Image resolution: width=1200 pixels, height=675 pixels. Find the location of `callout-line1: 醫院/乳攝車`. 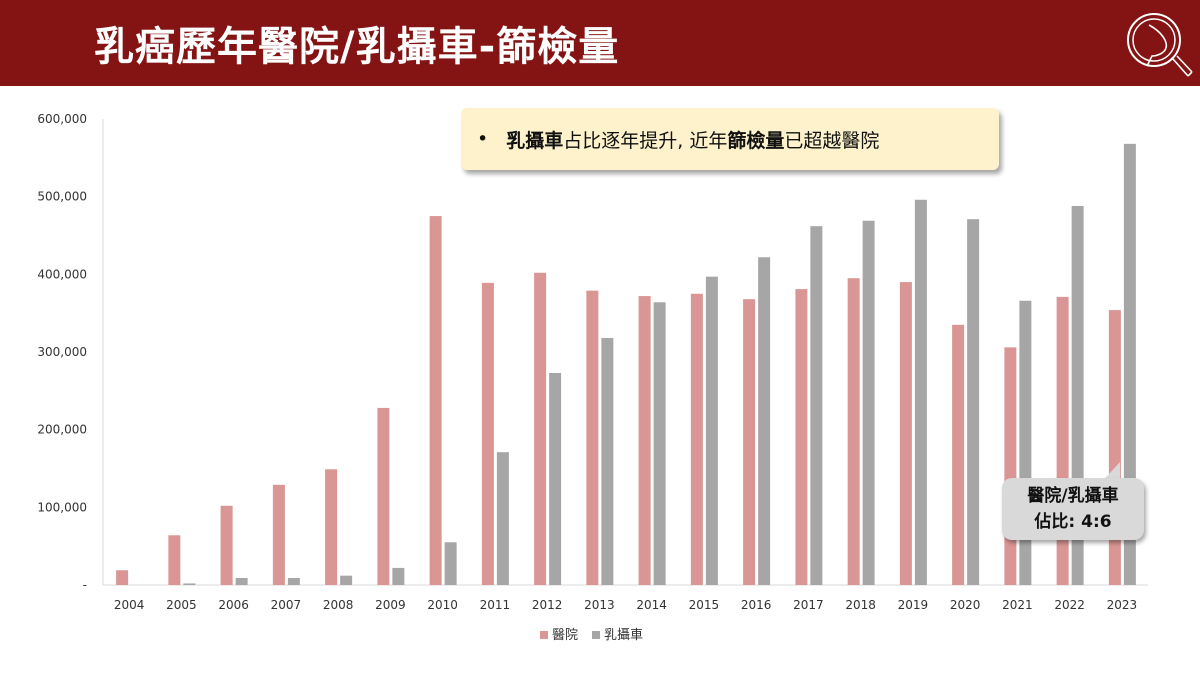

callout-line1: 醫院/乳攝車 is located at coordinates (1073, 496).